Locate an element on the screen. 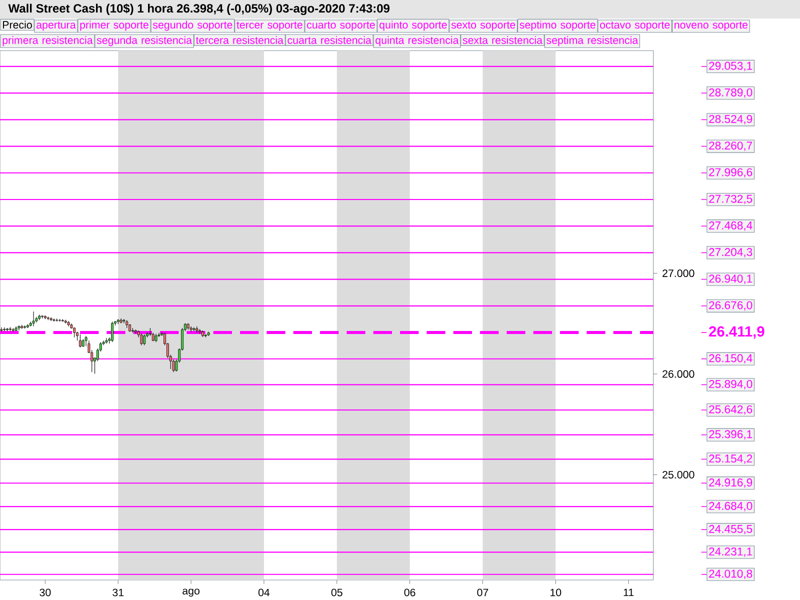 This screenshot has width=800, height=600. x-tick-label: 31 is located at coordinates (118, 592).